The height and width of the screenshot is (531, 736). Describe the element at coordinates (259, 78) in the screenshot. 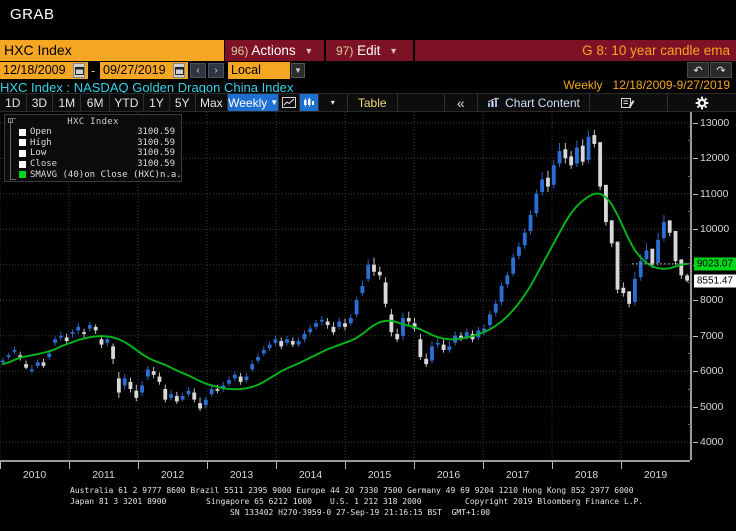

I see `currency-selector: Local CCY` at that location.